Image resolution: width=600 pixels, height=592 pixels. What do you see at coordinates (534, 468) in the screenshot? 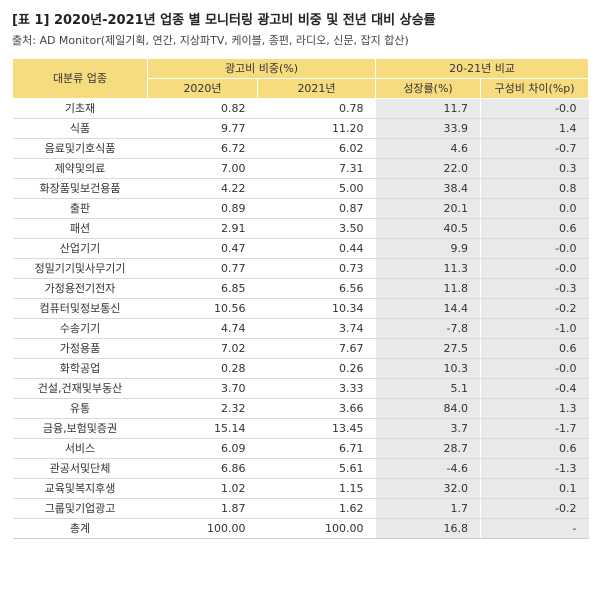
I see `cell-share-diff: -1.3` at bounding box center [534, 468].